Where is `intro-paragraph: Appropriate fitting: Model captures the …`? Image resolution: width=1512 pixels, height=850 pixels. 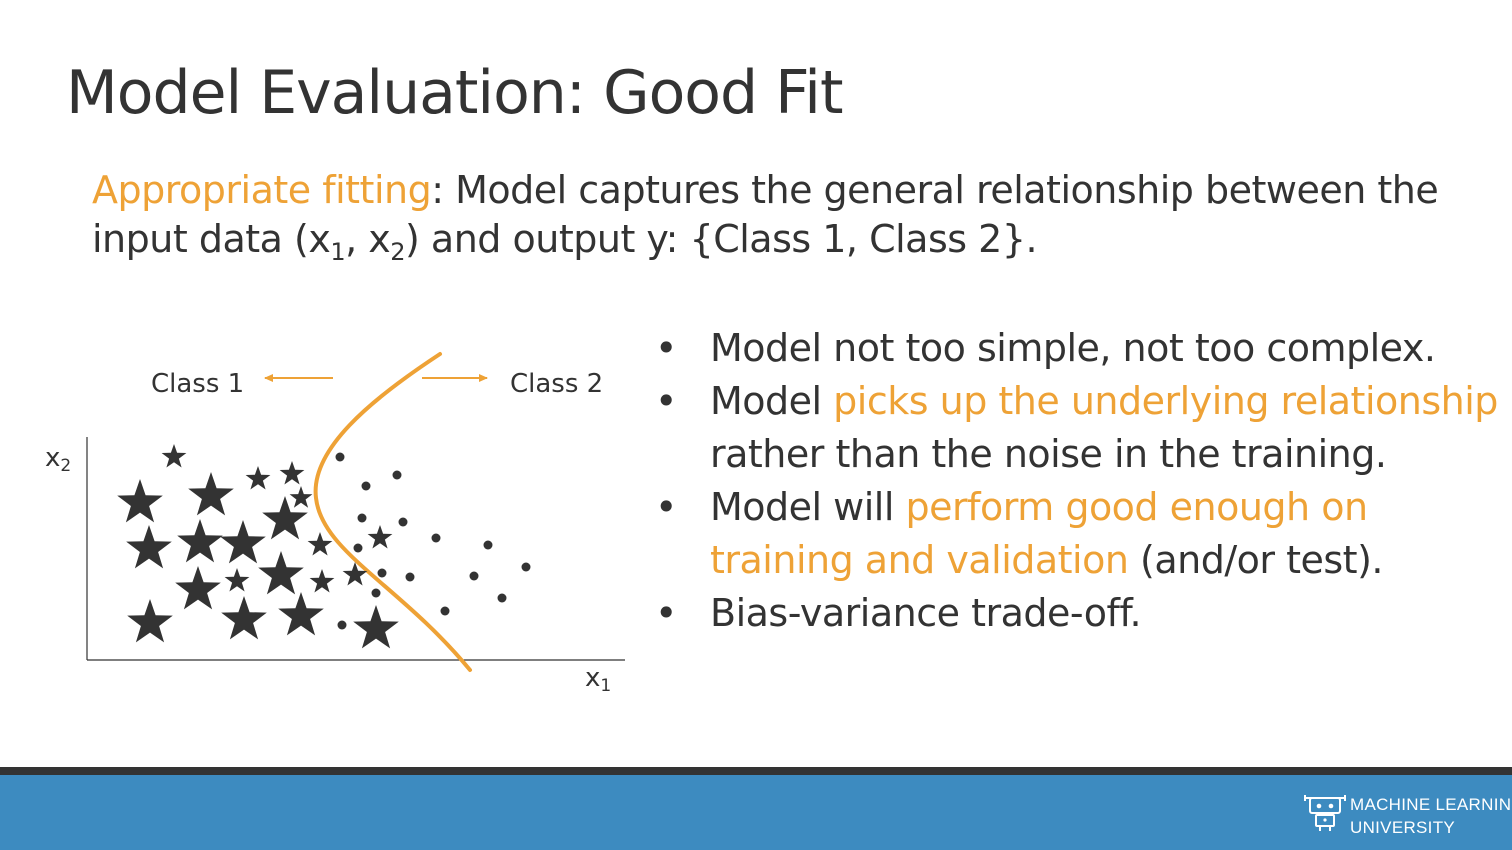 intro-paragraph: Appropriate fitting: Model captures the … is located at coordinates (772, 215).